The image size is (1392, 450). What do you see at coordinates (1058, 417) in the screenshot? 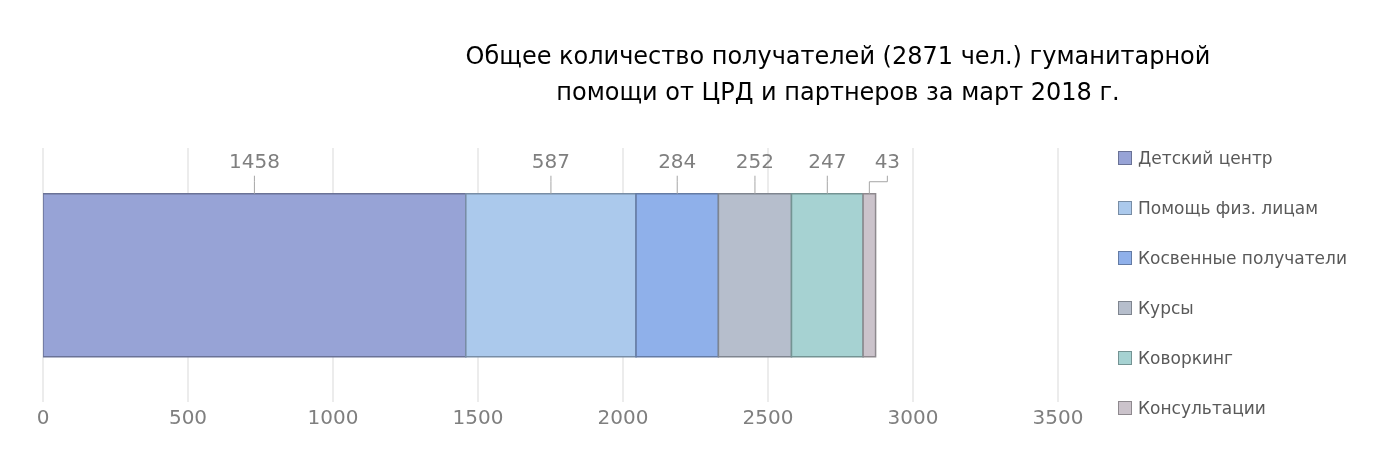
I see `x-tick-label: 3500` at bounding box center [1058, 417].